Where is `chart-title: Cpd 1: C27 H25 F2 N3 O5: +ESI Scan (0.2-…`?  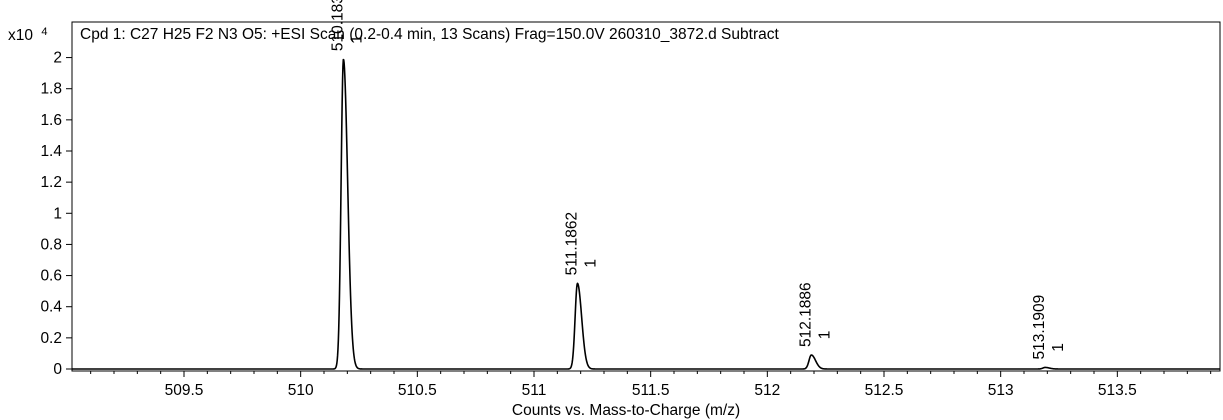
chart-title: Cpd 1: C27 H25 F2 N3 O5: +ESI Scan (0.2-… is located at coordinates (429, 34).